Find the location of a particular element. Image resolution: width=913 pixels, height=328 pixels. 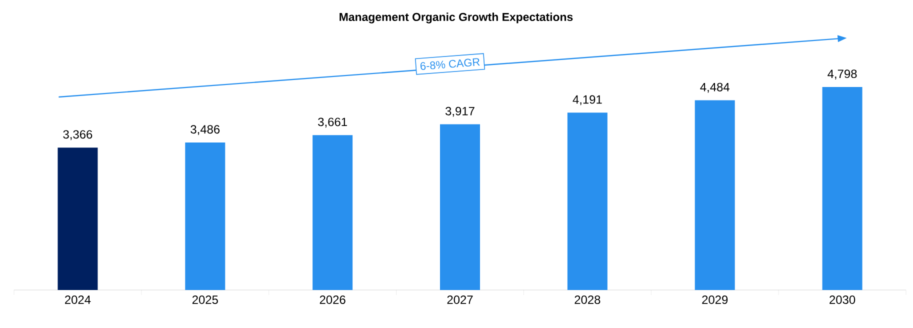

x-tick-label: 2029 is located at coordinates (715, 300).